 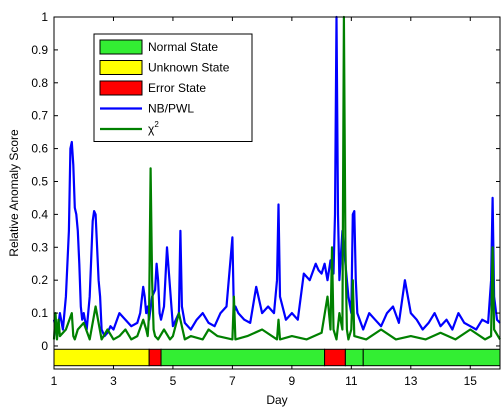 What do you see at coordinates (39, 214) in the screenshot?
I see `y-tick-label: 0.4` at bounding box center [39, 214].